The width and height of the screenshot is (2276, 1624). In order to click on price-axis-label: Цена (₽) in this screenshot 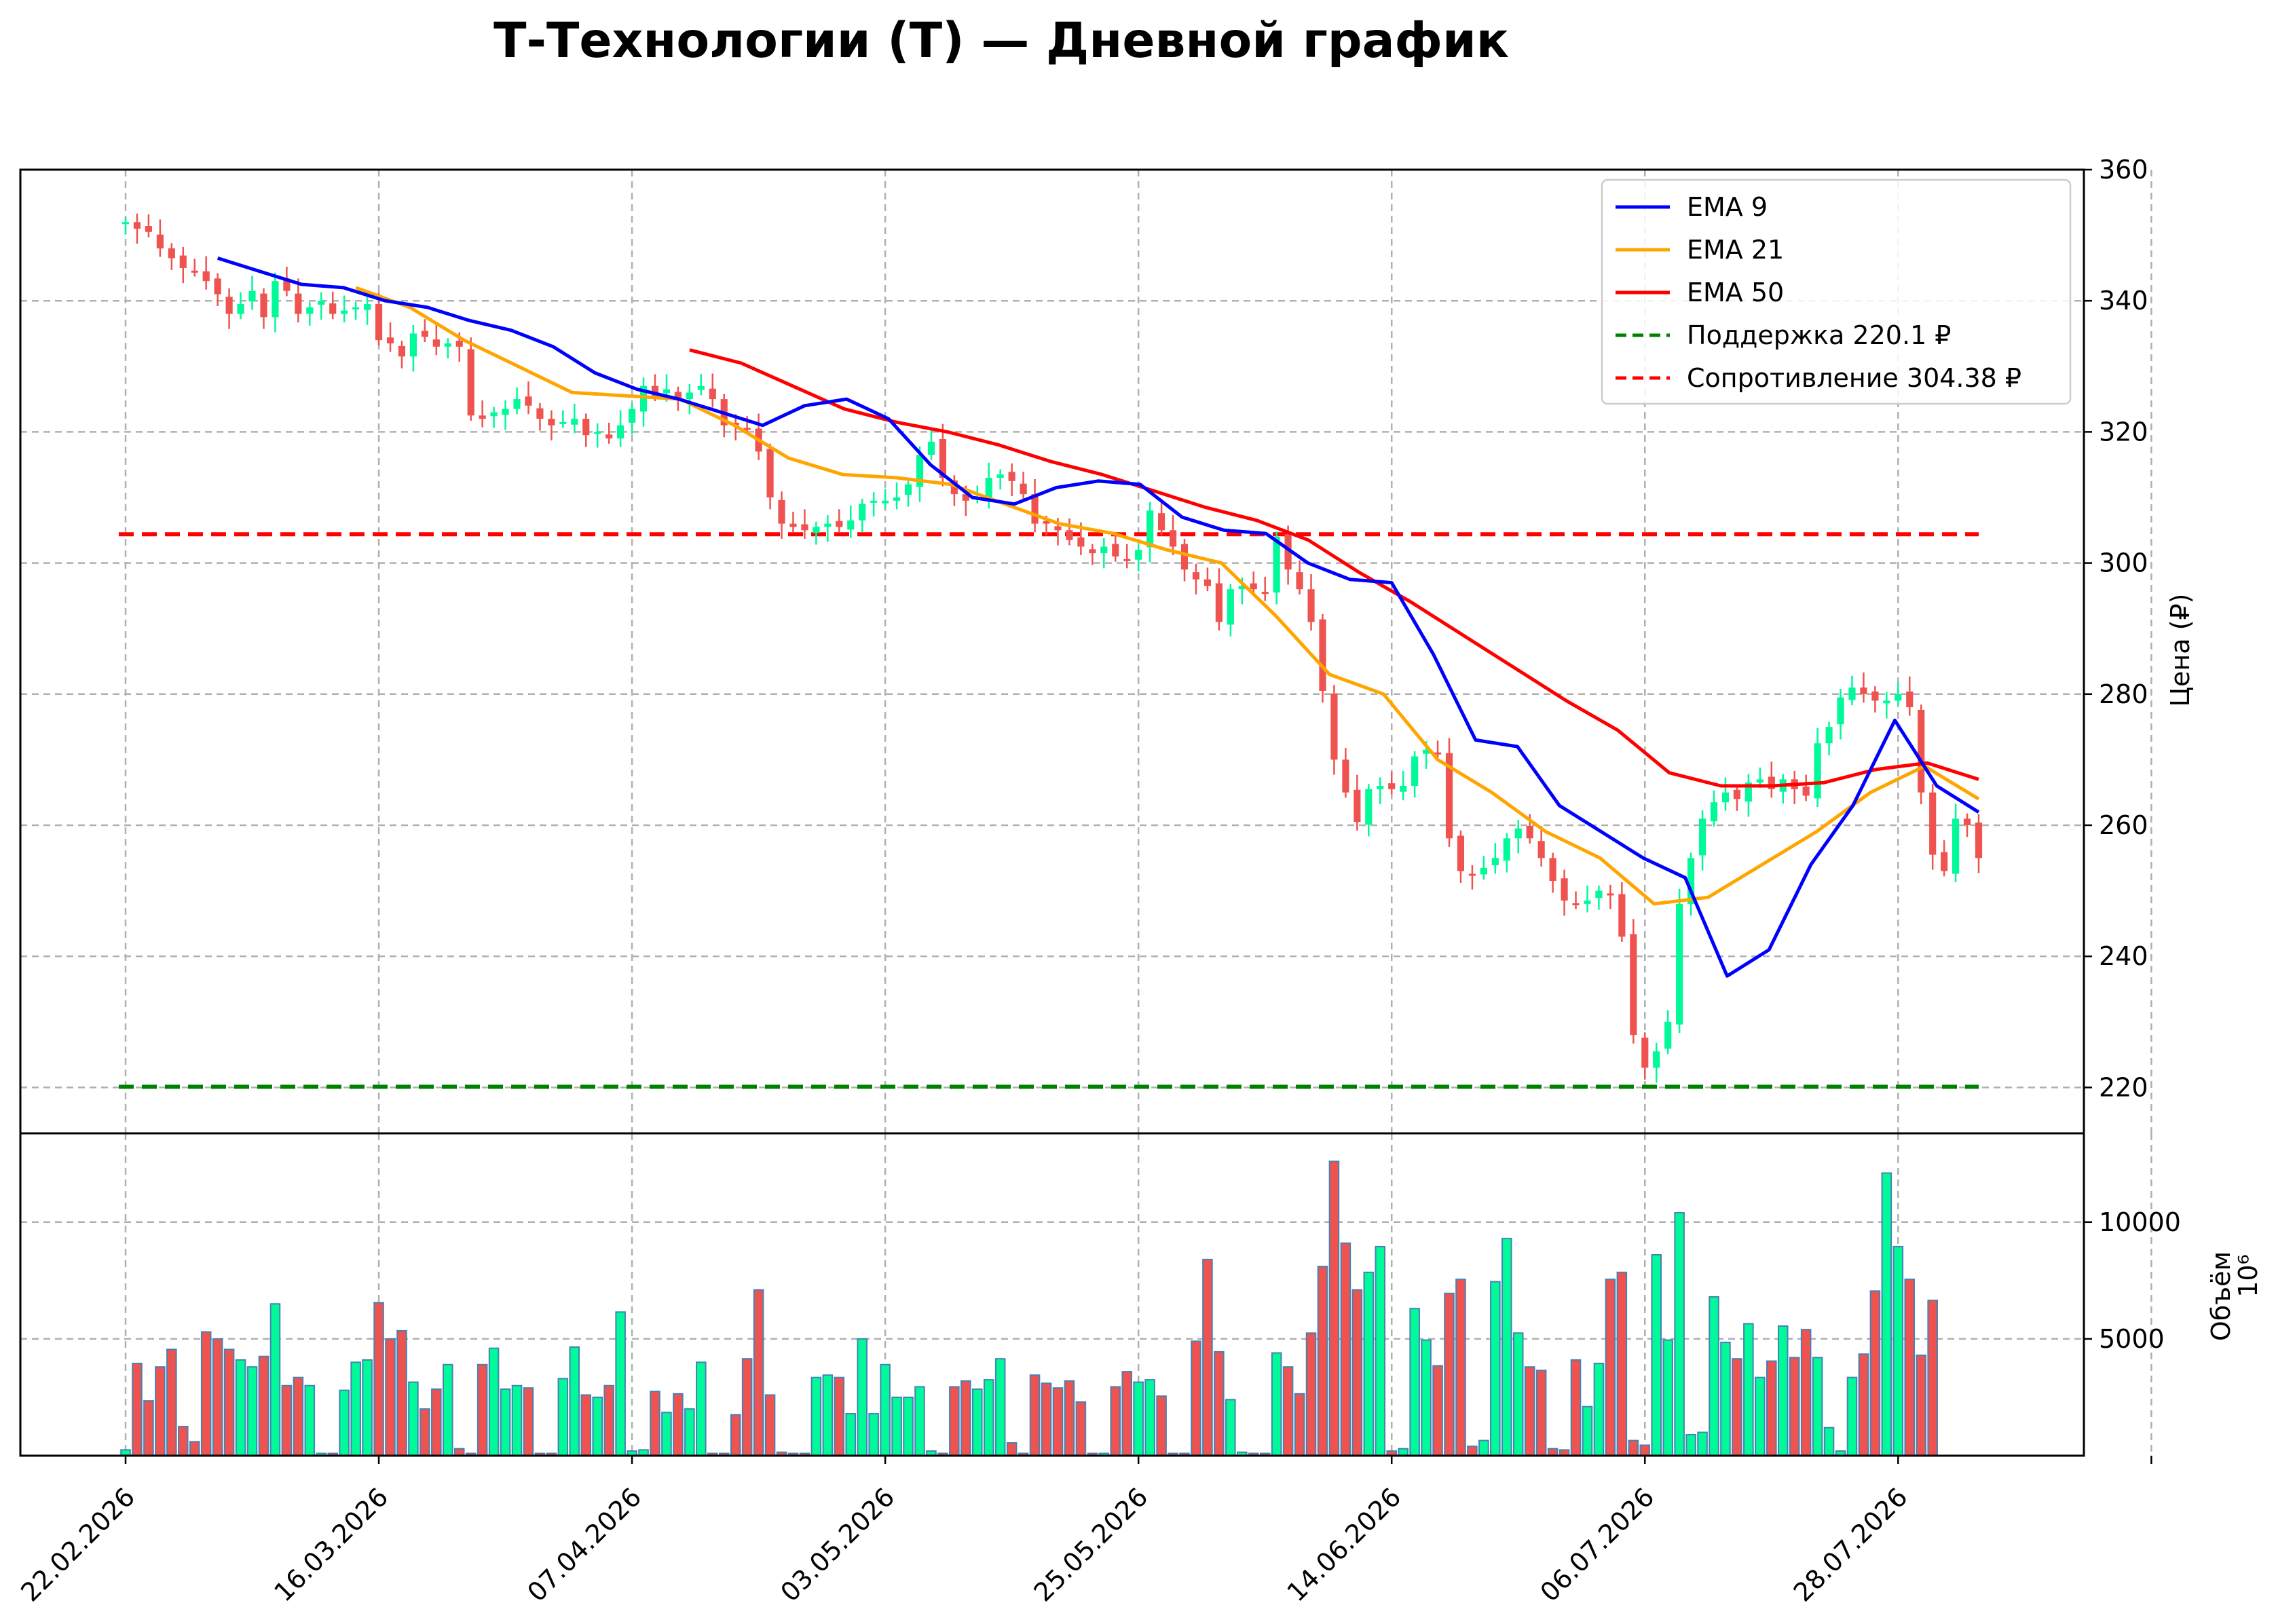, I will do `click(2180, 650)`.